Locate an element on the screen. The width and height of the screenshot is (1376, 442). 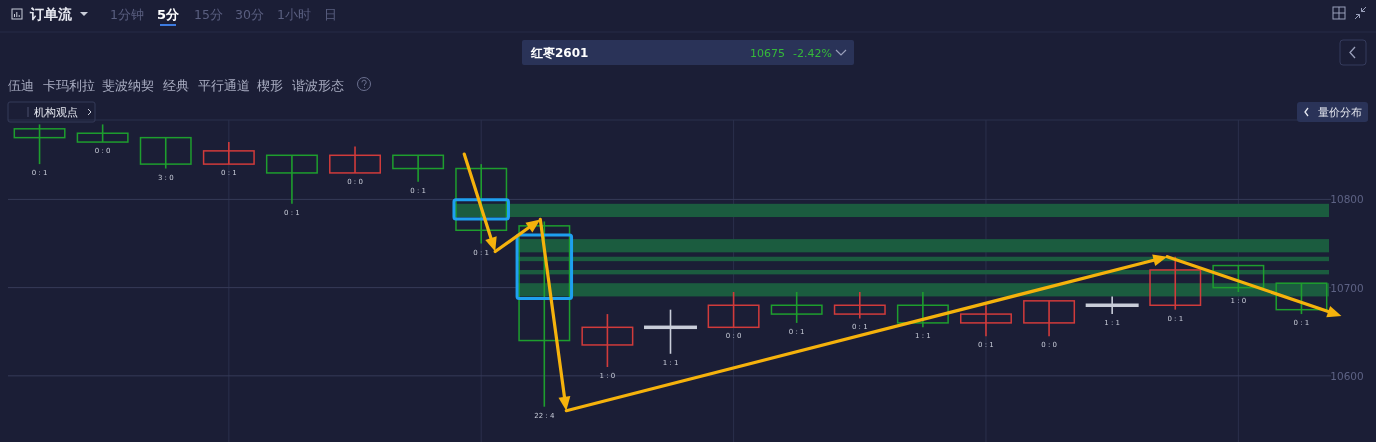
text: 卡玛利拉 is located at coordinates (69, 85).